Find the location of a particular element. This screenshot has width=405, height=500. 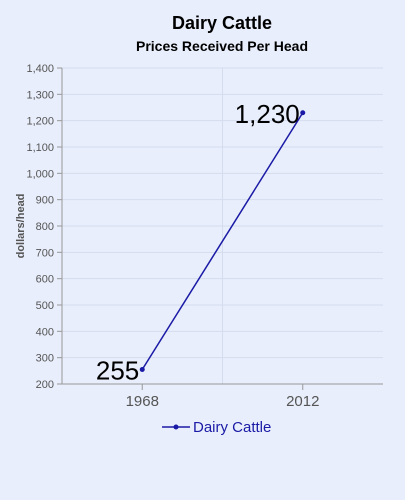

y-tick-label: 1,000 is located at coordinates (40, 174).